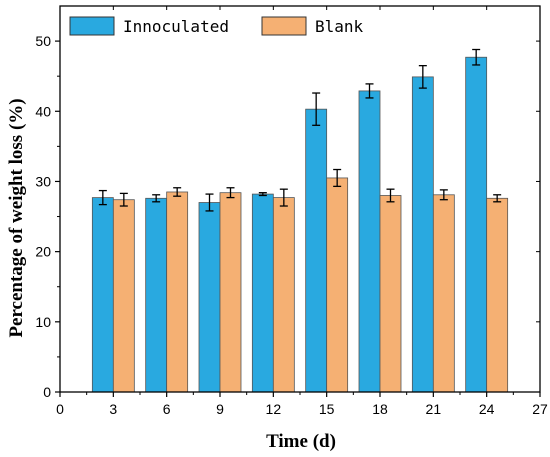  Describe the element at coordinates (380, 409) in the screenshot. I see `x-tick-label: 18` at that location.